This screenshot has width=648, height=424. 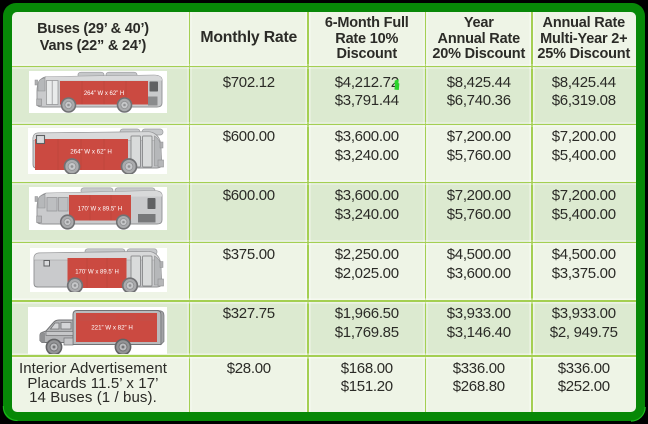 What do you see at coordinates (97, 273) in the screenshot?
I see `svg-text: 170’ W x 89.5’ H` at bounding box center [97, 273].